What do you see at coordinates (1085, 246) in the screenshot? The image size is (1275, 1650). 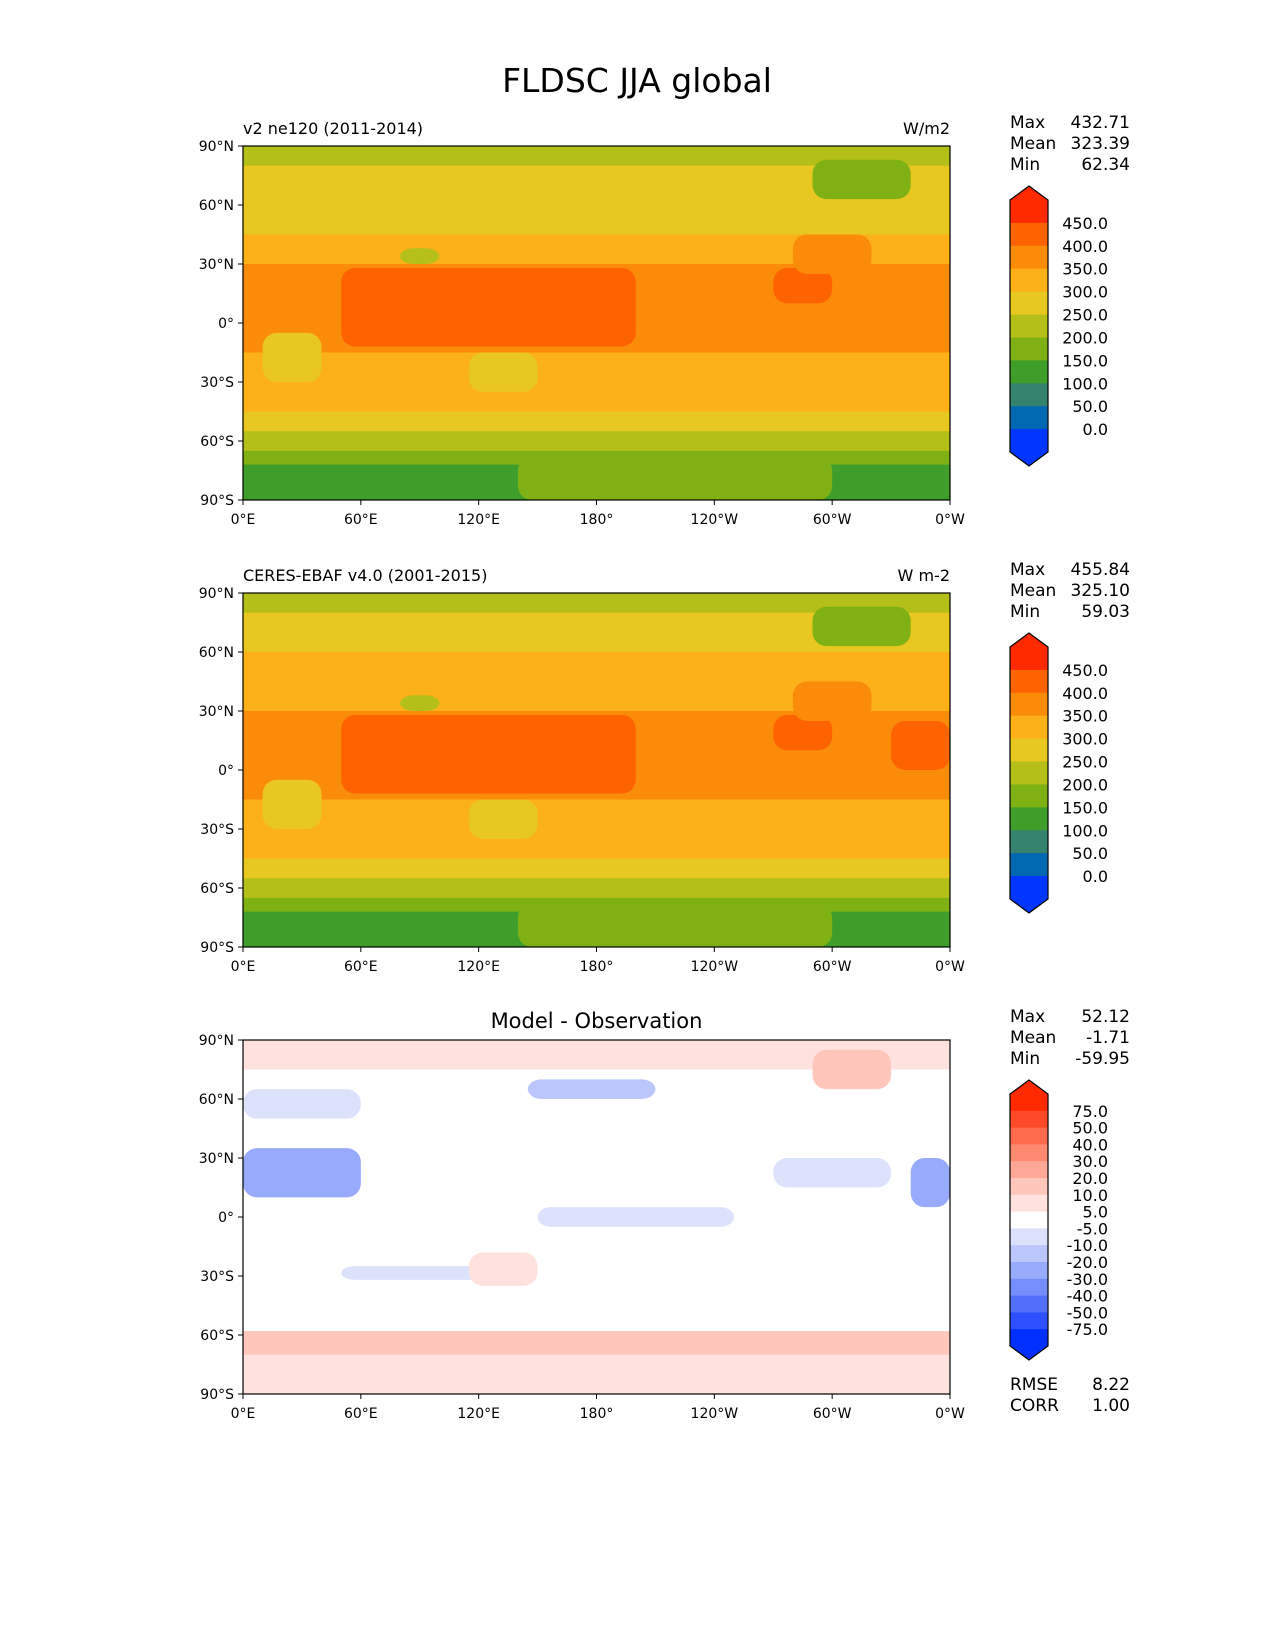 I see `colorbar-label: 400.0` at bounding box center [1085, 246].